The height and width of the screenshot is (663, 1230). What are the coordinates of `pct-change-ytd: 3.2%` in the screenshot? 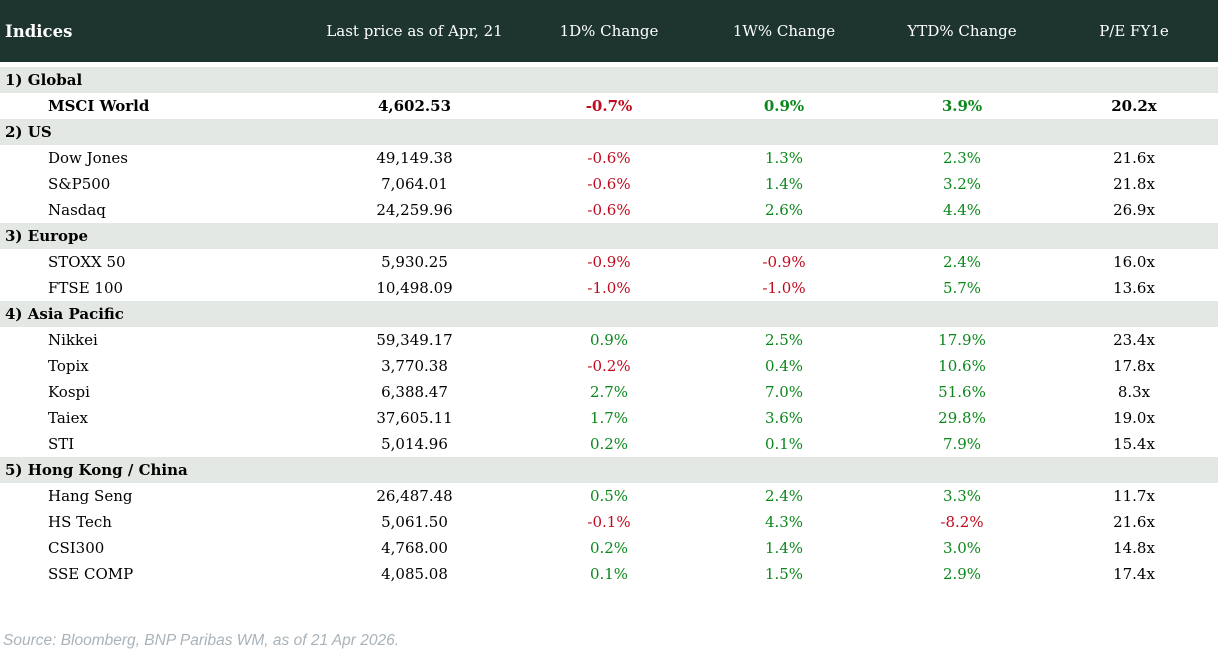 It's located at (962, 184).